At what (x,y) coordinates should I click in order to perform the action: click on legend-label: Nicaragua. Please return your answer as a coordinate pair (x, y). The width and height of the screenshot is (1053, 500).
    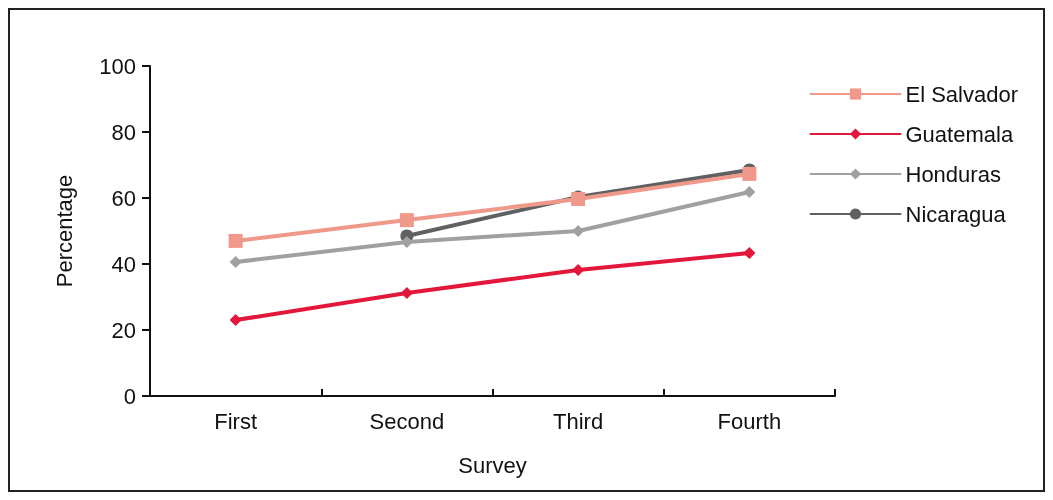
    Looking at the image, I should click on (956, 214).